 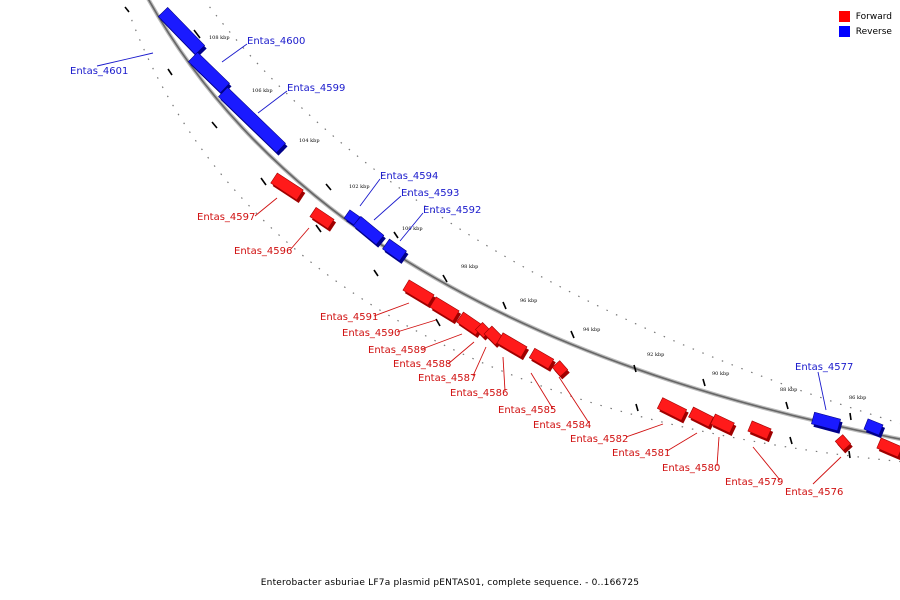 I want to click on scale-tick-label: 108 kbp, so click(x=219, y=38).